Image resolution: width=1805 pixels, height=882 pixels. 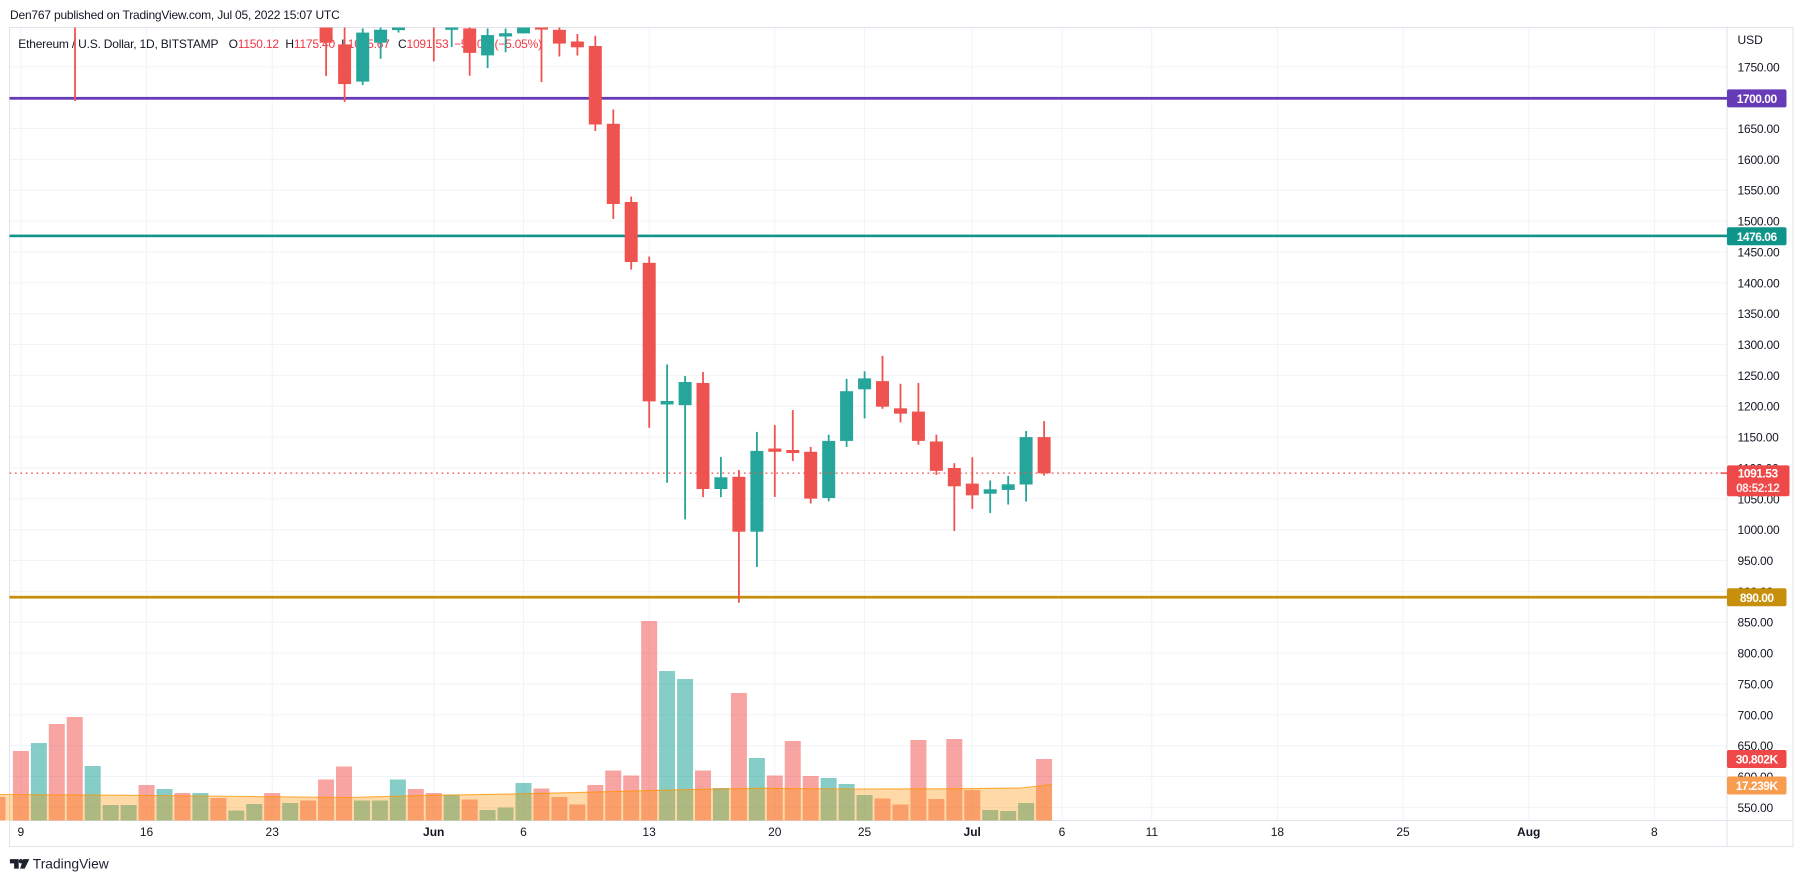 I want to click on svg-text: 18, so click(x=1278, y=832).